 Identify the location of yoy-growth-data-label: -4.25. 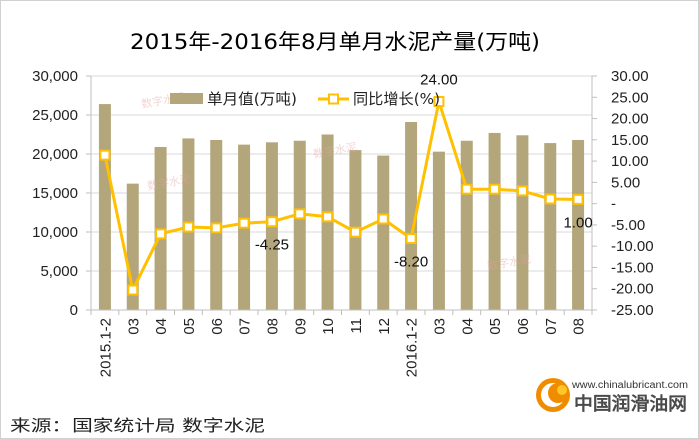
(272, 245).